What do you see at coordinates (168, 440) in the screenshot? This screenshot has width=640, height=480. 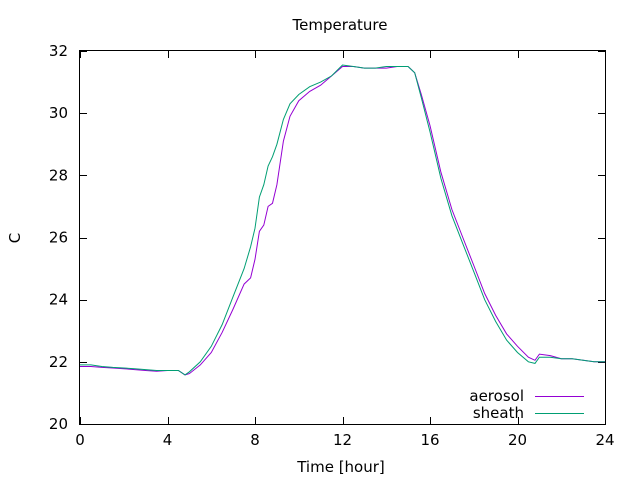 I see `x-tick-label: 4` at bounding box center [168, 440].